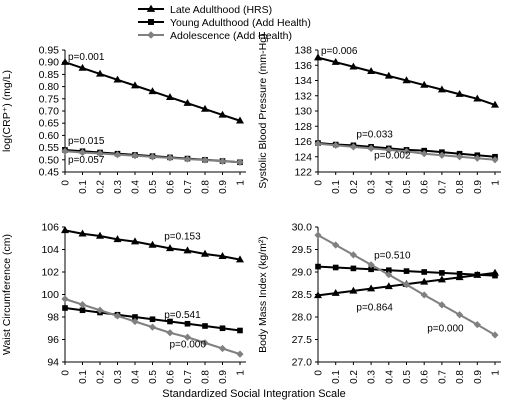 The width and height of the screenshot is (508, 403). What do you see at coordinates (374, 307) in the screenshot?
I see `p-value-annotation: p=0.864` at bounding box center [374, 307].